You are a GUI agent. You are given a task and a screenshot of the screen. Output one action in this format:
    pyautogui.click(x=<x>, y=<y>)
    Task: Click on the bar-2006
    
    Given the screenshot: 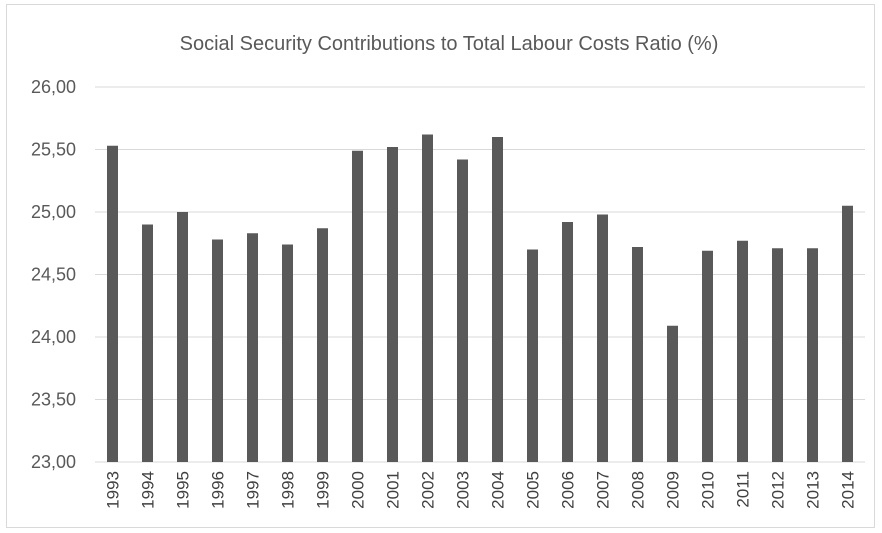 What is the action you would take?
    pyautogui.click(x=567, y=342)
    